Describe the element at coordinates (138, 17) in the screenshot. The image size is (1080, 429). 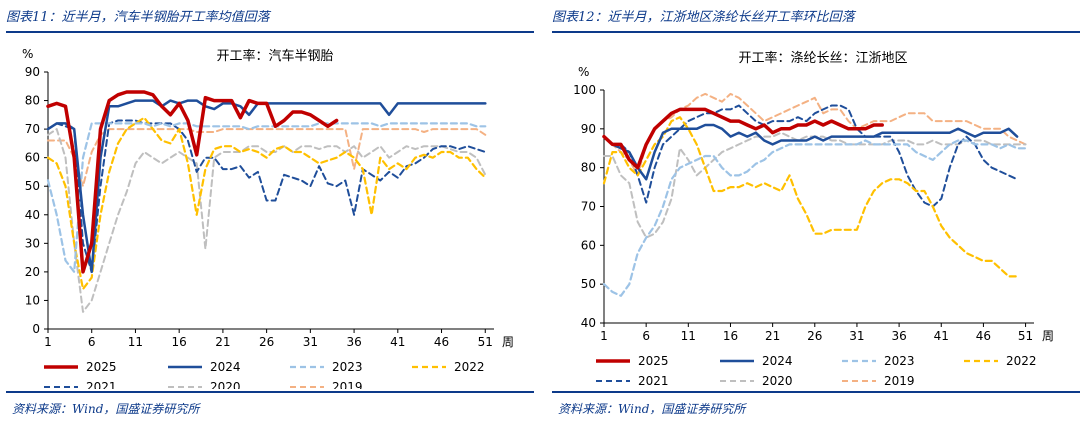
I see `figure-title: 图表11：近半月，汽车半钢胎开工率均值回落` at that location.